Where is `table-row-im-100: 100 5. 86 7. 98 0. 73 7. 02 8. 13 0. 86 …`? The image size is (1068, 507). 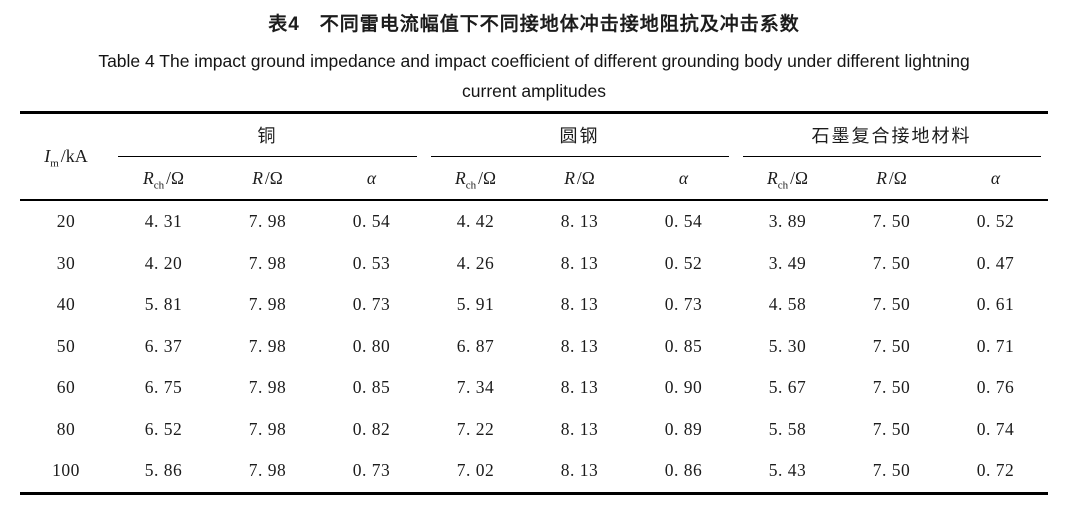 table-row-im-100: 100 5. 86 7. 98 0. 73 7. 02 8. 13 0. 86 … is located at coordinates (533, 471).